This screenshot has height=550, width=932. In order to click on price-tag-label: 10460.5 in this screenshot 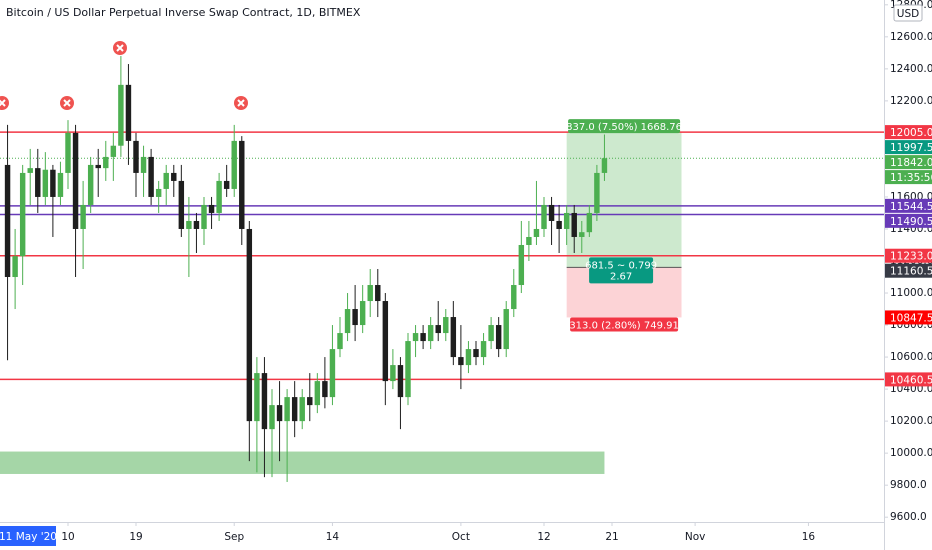, I will do `click(911, 380)`.